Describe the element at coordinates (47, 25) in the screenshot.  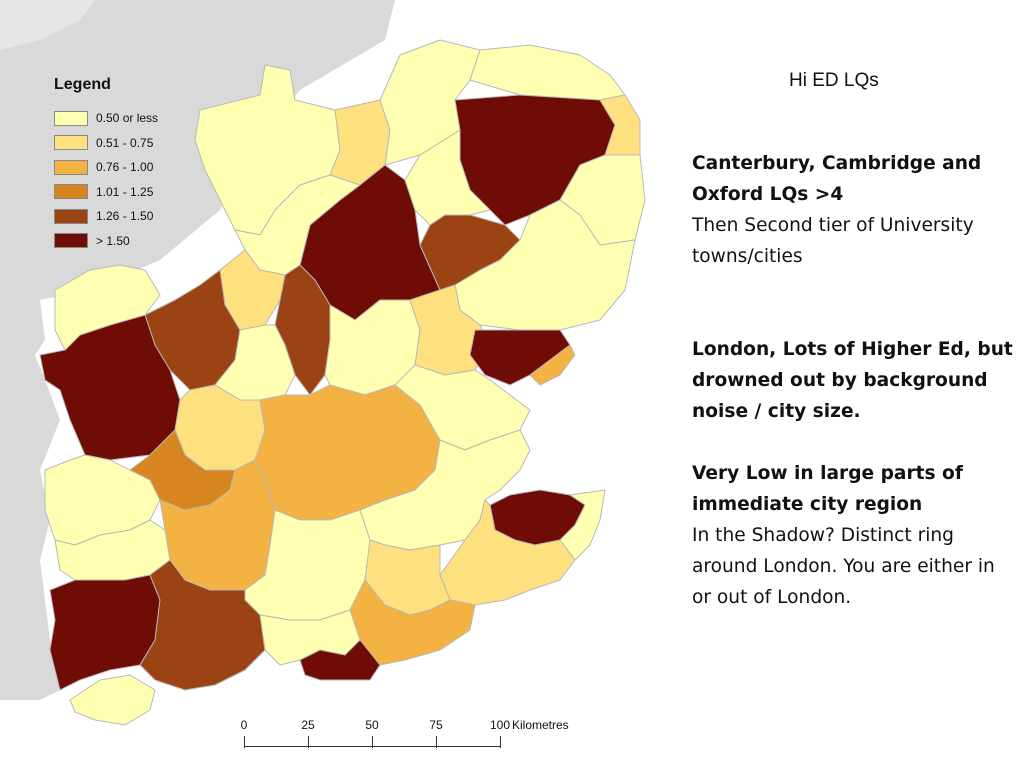
I see `neighbour-land-north` at that location.